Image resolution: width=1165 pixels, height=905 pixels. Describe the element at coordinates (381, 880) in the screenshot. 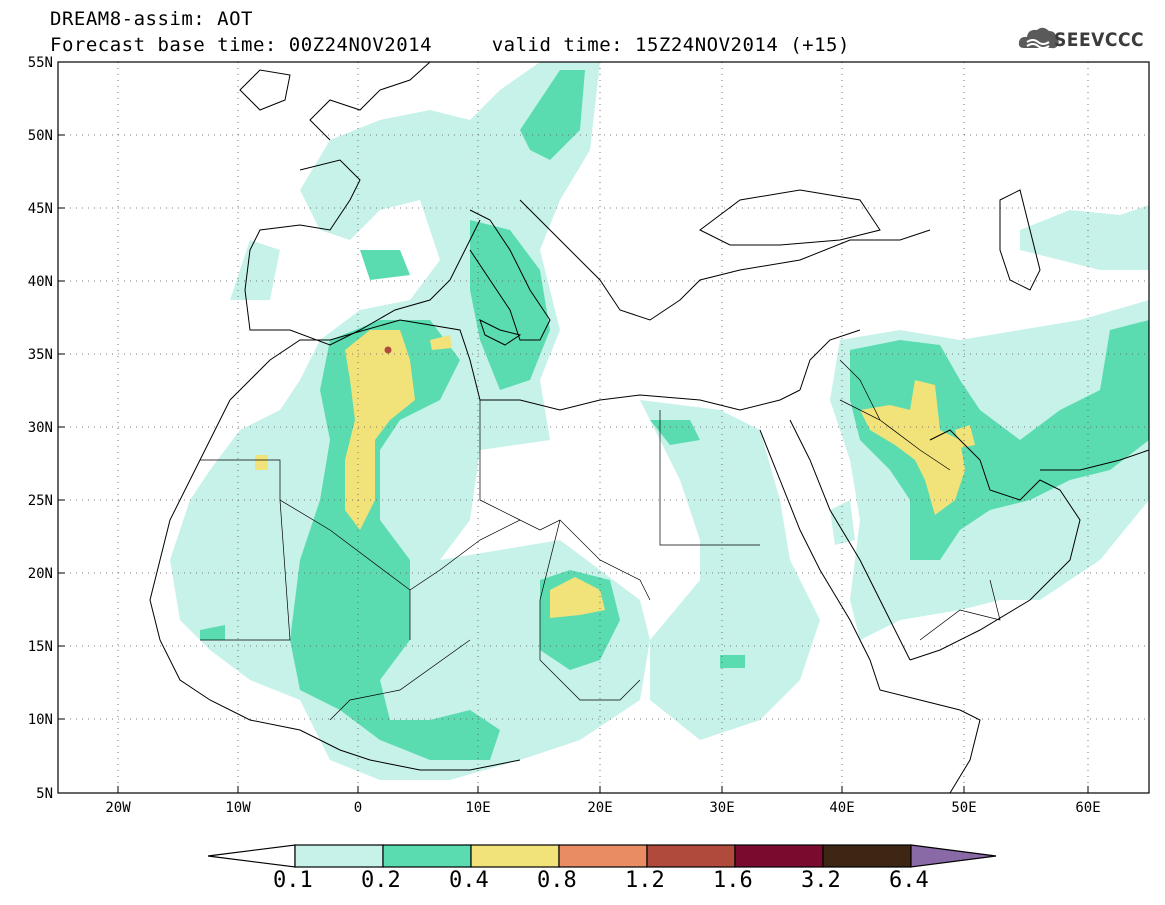

I see `colorbar-label: 0.2` at that location.